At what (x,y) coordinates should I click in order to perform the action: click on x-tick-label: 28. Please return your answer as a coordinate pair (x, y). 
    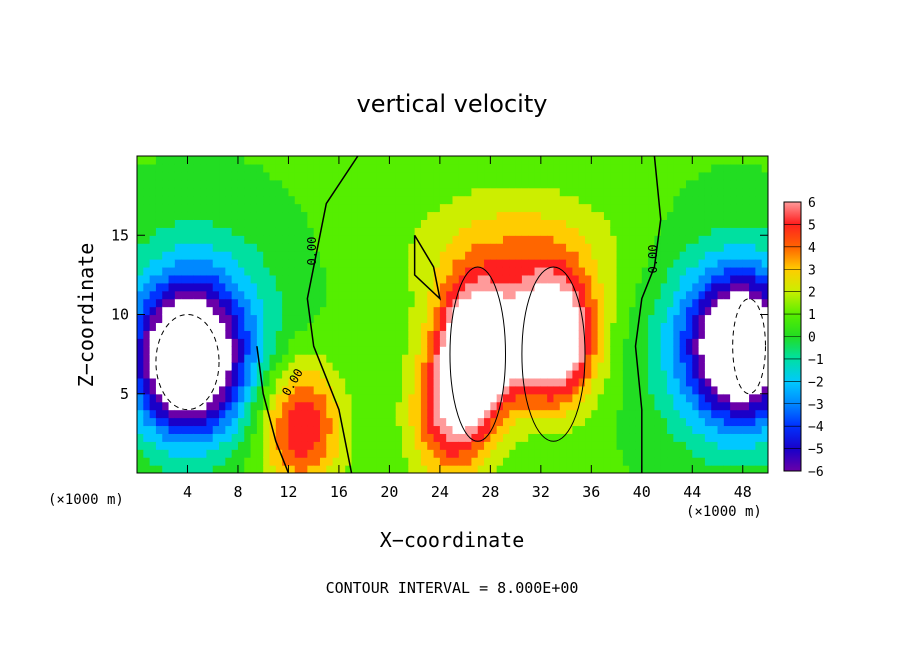
    Looking at the image, I should click on (490, 492).